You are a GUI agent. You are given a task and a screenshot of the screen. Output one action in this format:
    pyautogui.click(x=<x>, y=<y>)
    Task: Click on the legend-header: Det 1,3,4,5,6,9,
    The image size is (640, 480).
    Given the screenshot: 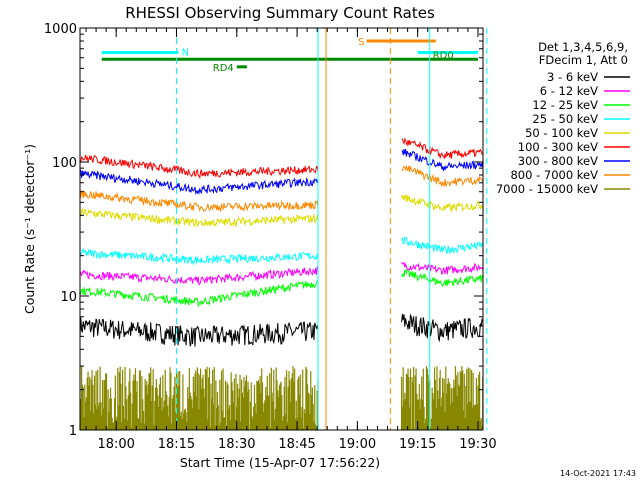 What is the action you would take?
    pyautogui.click(x=583, y=47)
    